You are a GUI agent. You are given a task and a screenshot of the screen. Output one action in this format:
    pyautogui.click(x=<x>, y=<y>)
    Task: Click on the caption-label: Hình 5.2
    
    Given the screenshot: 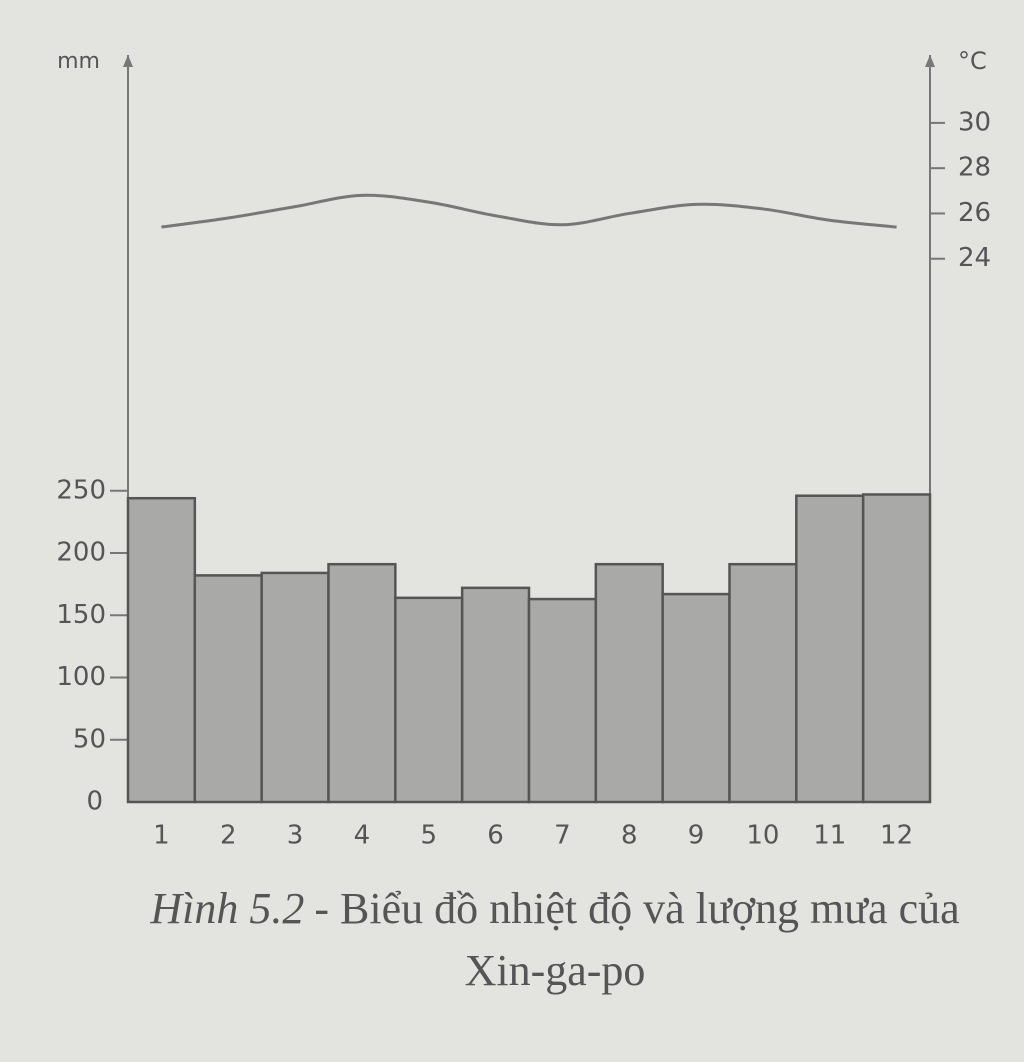 What is the action you would take?
    pyautogui.click(x=227, y=908)
    